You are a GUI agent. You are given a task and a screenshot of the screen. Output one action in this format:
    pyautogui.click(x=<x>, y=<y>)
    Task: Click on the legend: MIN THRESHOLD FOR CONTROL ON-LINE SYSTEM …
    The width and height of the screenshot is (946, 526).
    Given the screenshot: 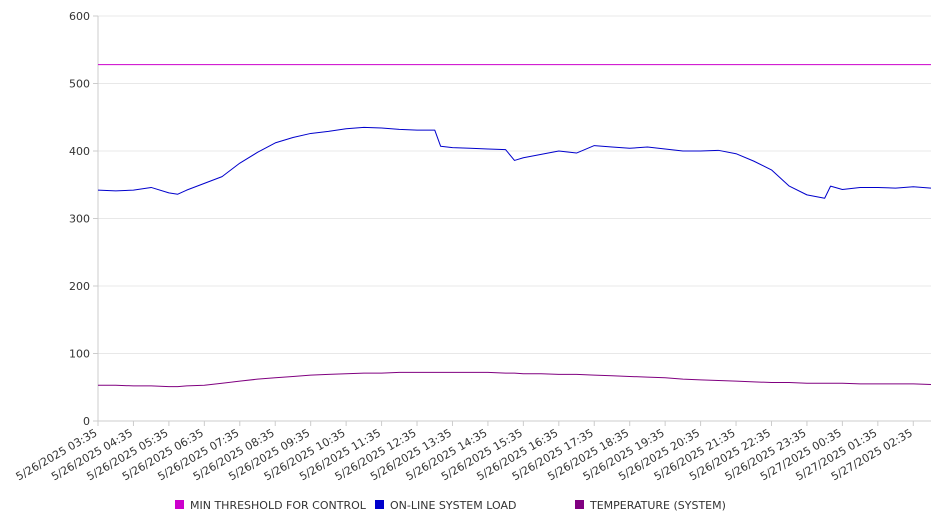 What is the action you would take?
    pyautogui.click(x=450, y=505)
    